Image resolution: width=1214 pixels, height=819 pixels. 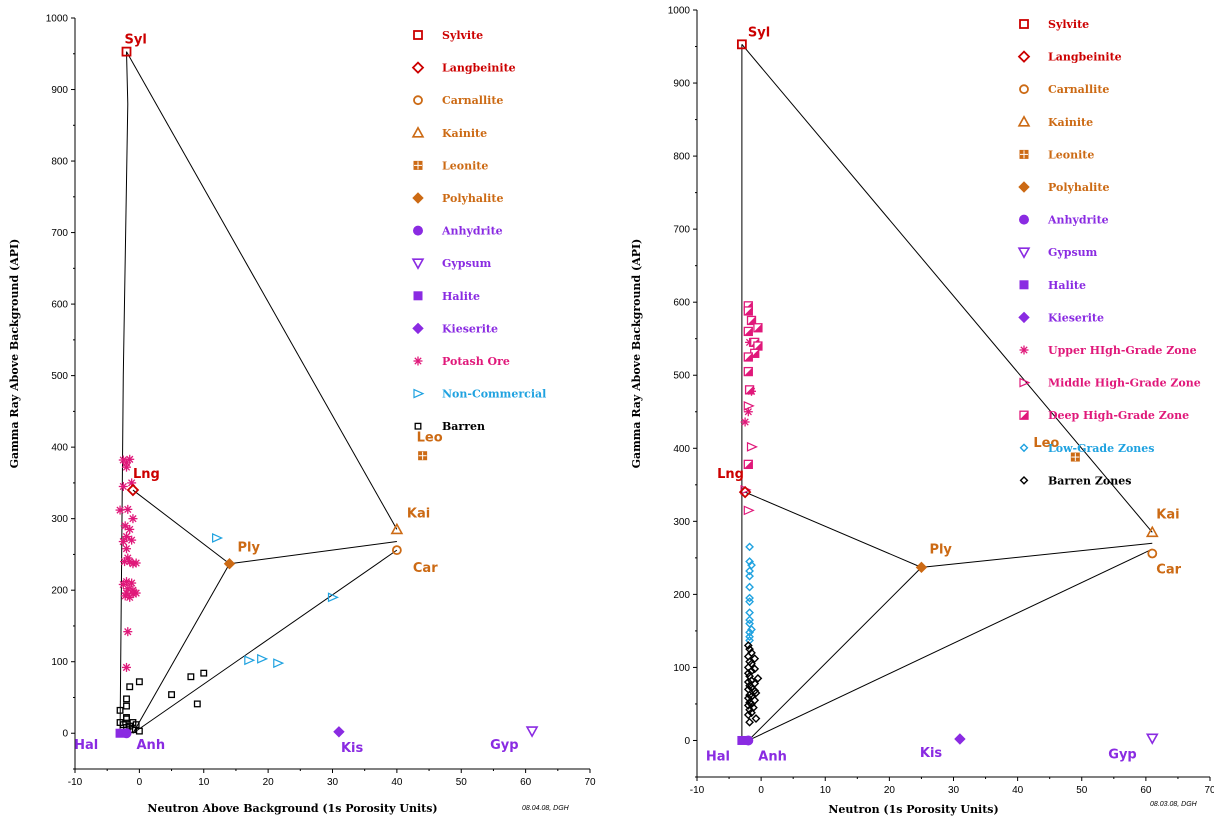 What do you see at coordinates (425, 568) in the screenshot?
I see `mineral-label: Car` at bounding box center [425, 568].